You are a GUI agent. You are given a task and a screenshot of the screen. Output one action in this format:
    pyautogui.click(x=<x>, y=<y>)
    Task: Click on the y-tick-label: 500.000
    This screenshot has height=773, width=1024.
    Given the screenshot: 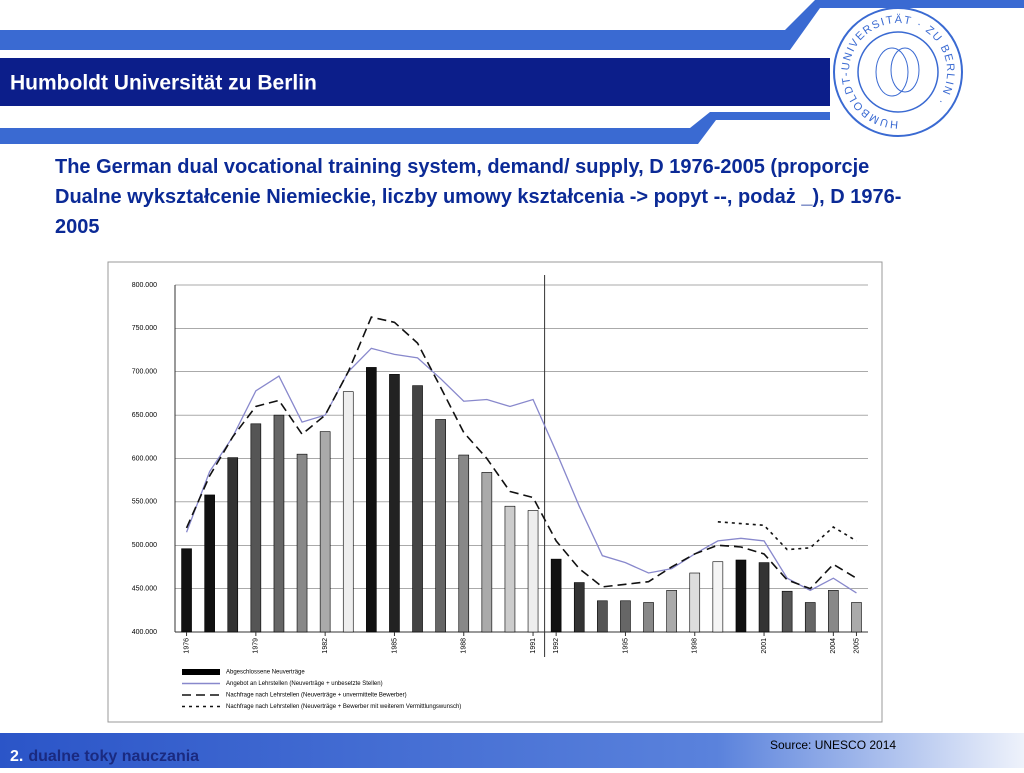 What is the action you would take?
    pyautogui.click(x=144, y=545)
    